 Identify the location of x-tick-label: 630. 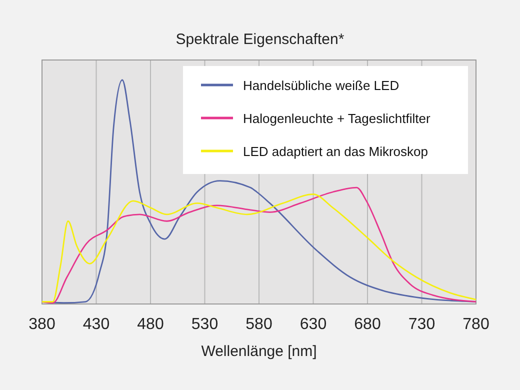
(313, 324).